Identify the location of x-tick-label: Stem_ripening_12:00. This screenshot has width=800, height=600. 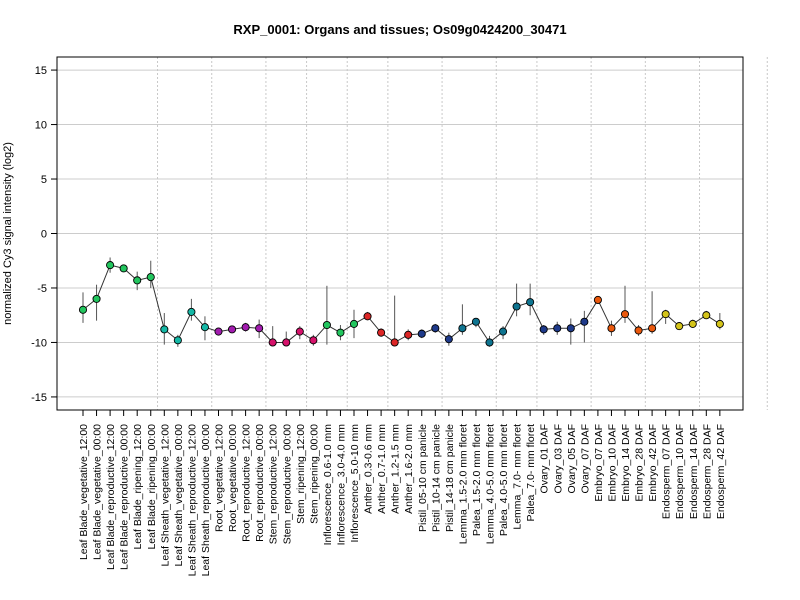
(301, 474).